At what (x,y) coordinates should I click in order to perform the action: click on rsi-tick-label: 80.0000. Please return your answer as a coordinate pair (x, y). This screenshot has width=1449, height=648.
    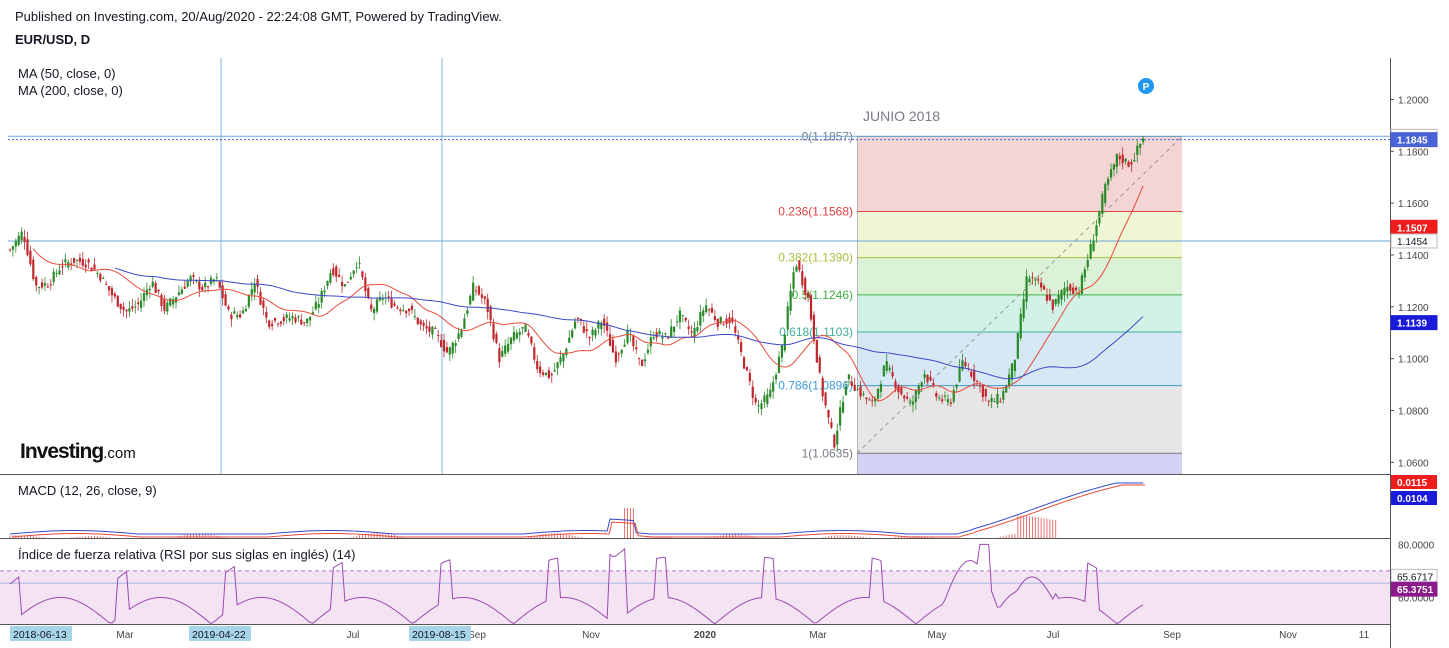
    Looking at the image, I should click on (1416, 545).